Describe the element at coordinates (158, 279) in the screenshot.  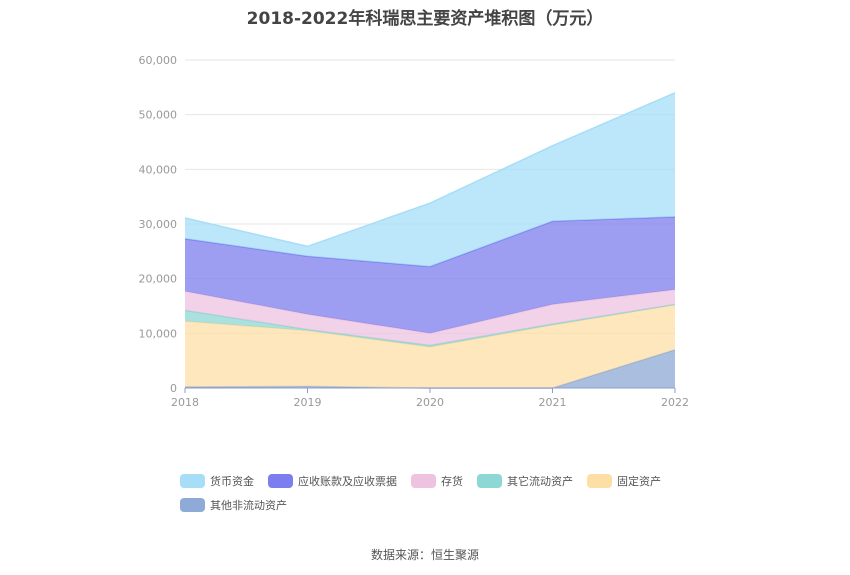
I see `y-tick-label: 20,000` at that location.